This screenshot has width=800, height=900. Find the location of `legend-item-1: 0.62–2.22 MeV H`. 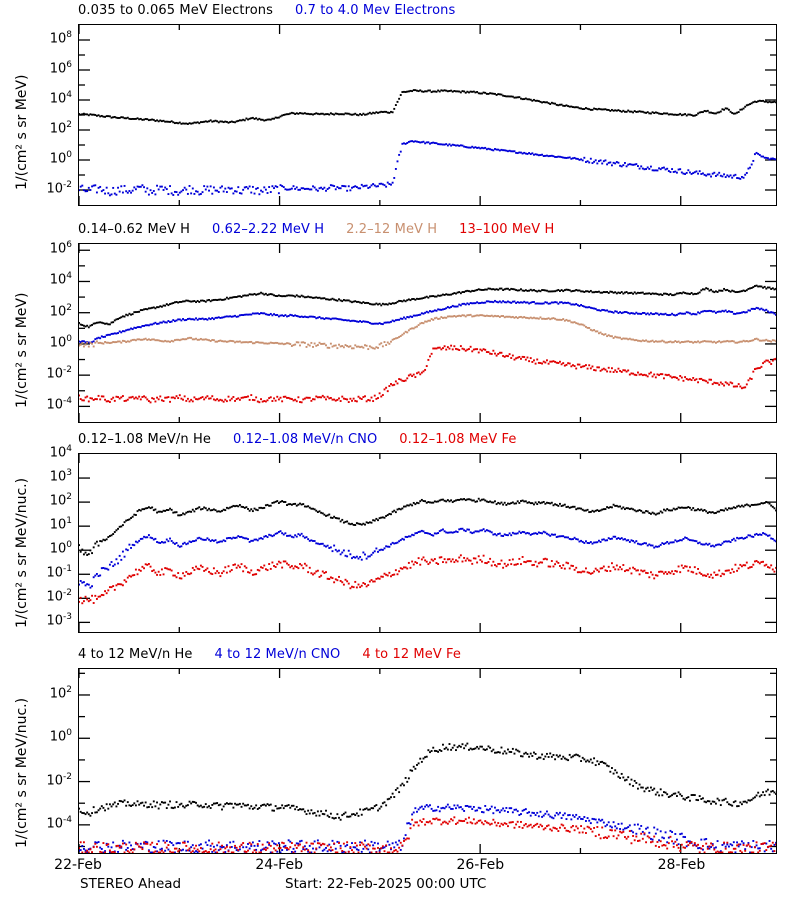

legend-item-1: 0.62–2.22 MeV H is located at coordinates (268, 229).